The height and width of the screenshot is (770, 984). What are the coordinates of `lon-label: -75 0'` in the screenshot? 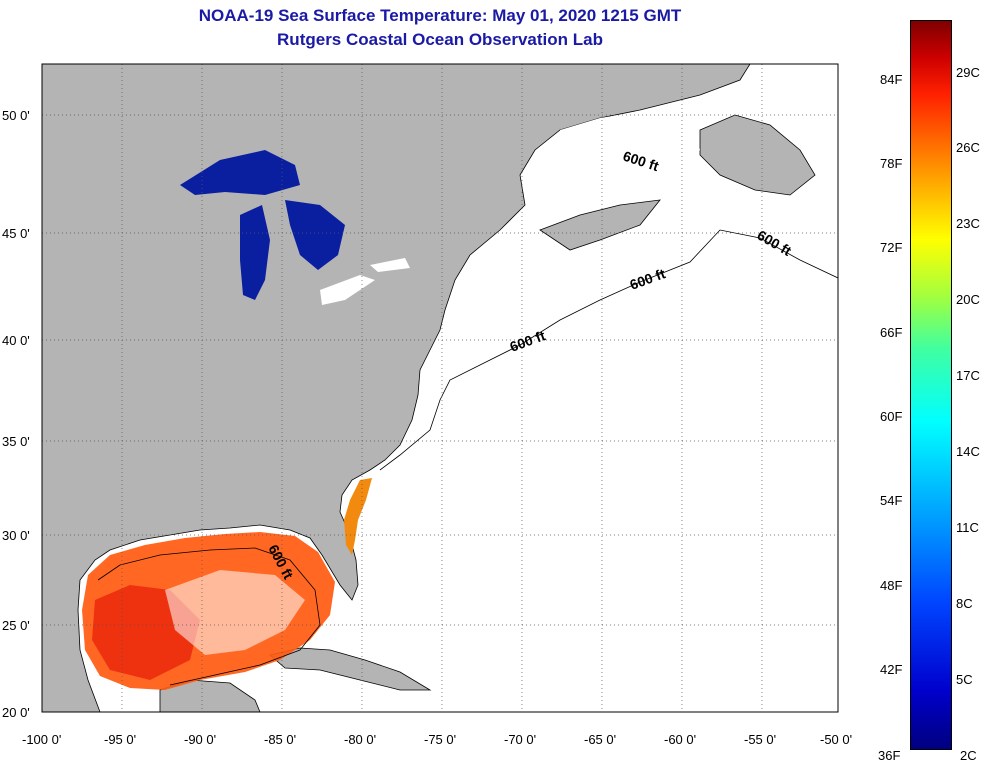 It's located at (440, 739).